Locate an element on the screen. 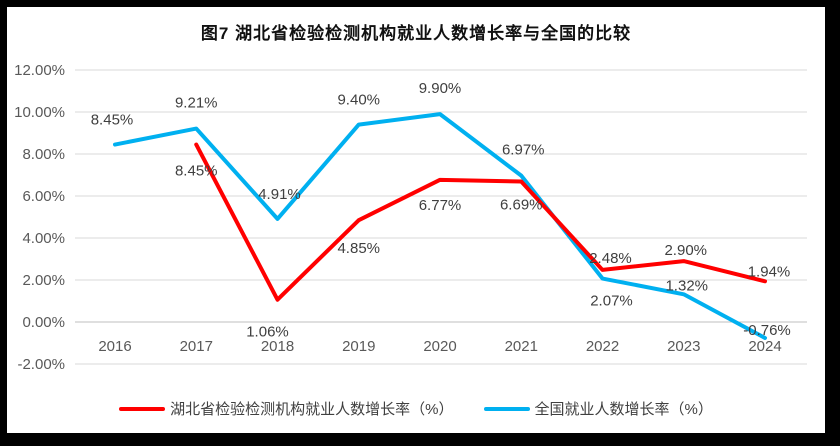  legend-item-hubei: 湖北省检验检测机构就业人数增长率（%） is located at coordinates (286, 408).